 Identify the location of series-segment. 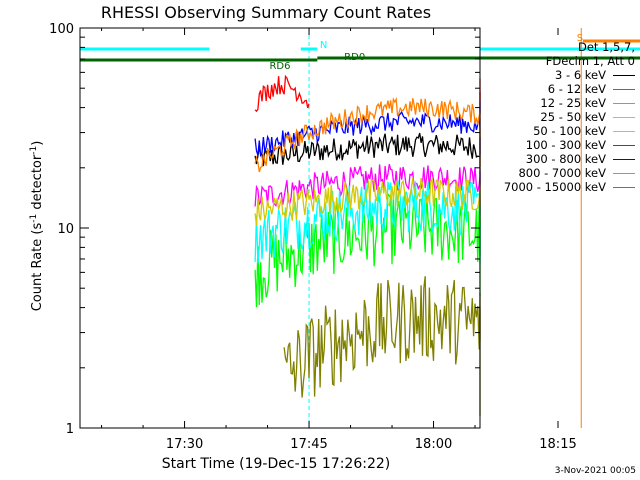
(282, 93).